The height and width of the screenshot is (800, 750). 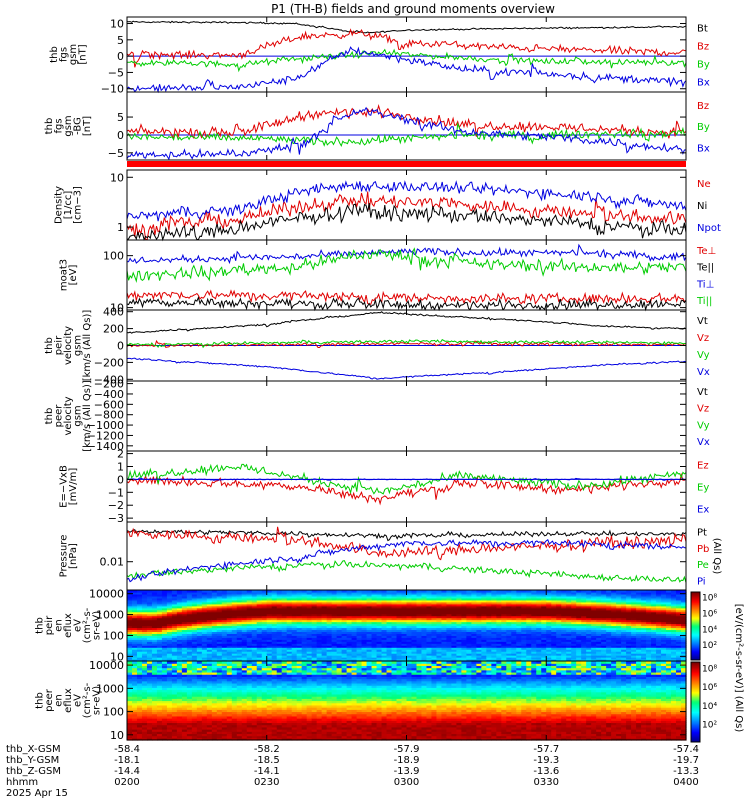 I want to click on series-Bx-line, so click(x=406, y=70).